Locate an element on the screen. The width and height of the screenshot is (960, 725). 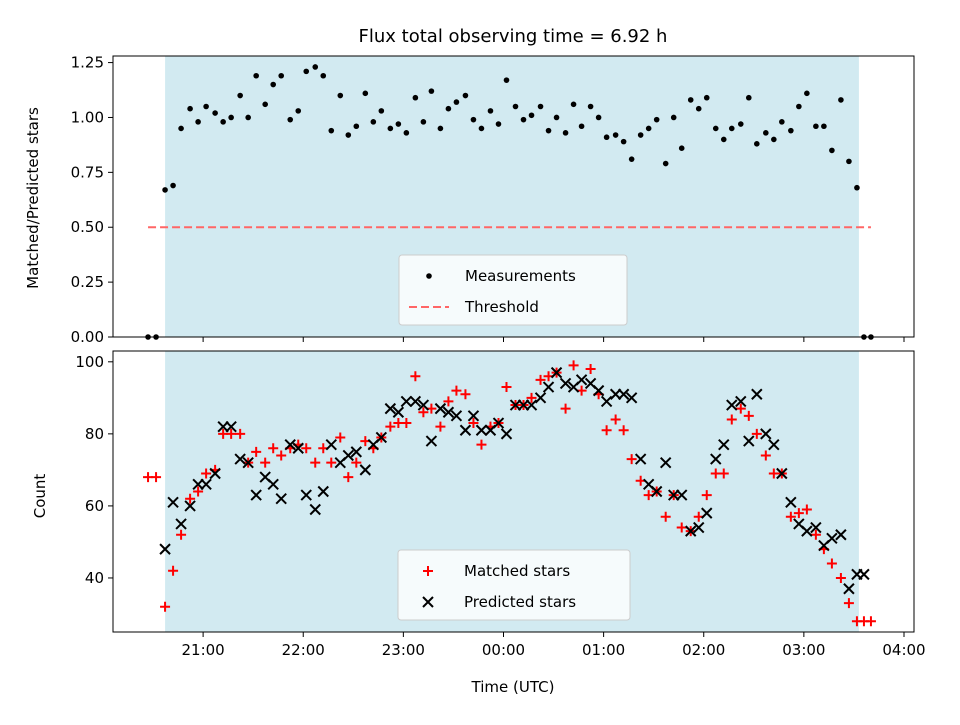
x-tick-label: 04:00 is located at coordinates (903, 650).